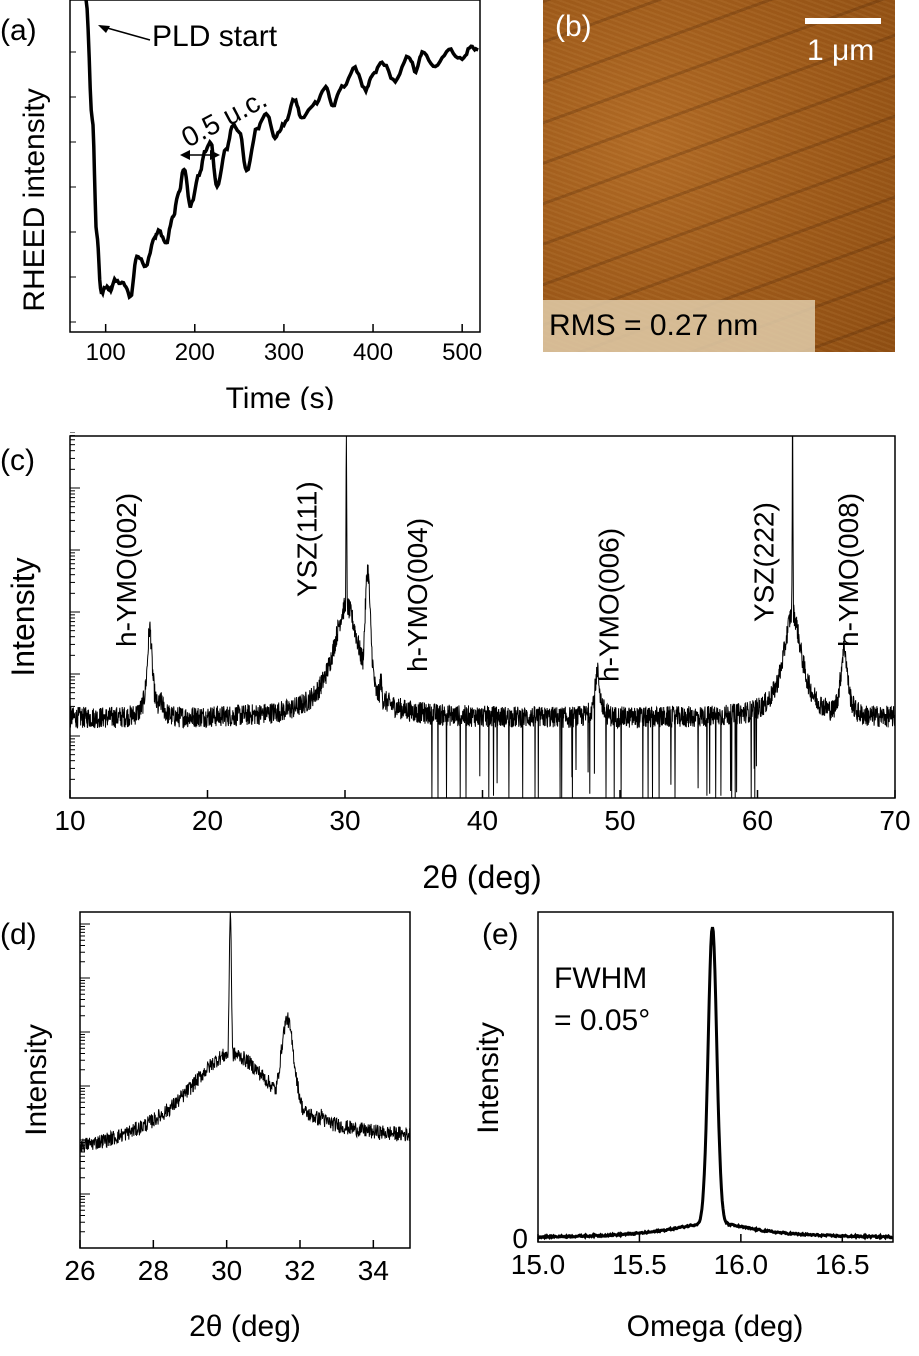 Image resolution: width=919 pixels, height=1356 pixels. Describe the element at coordinates (306, 539) in the screenshot. I see `panel-c-peak-label-1: YSZ(111)` at that location.